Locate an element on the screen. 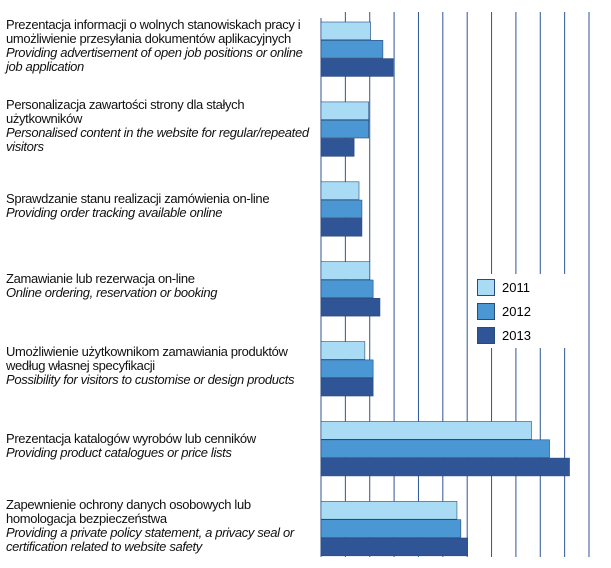  category-label-en: Online ordering, reservation or booking is located at coordinates (112, 293).